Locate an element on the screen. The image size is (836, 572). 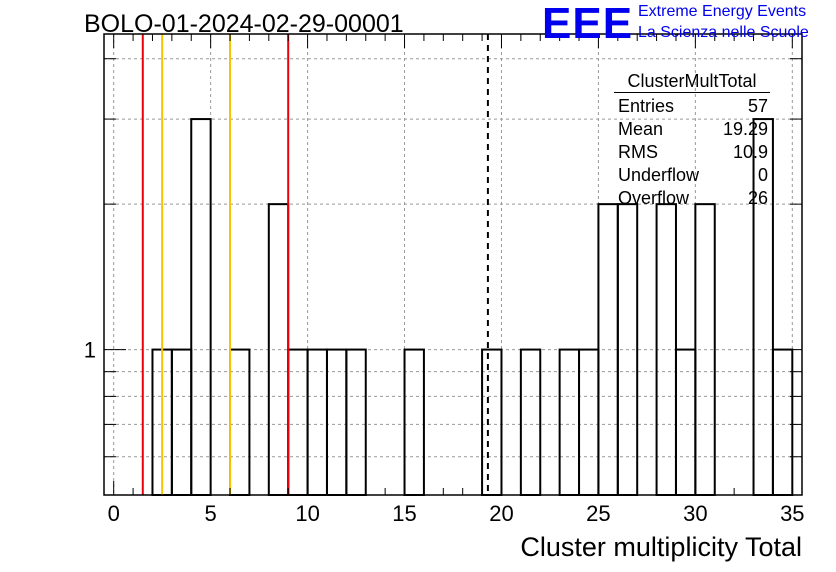
stats-value: 0 is located at coordinates (762, 175).